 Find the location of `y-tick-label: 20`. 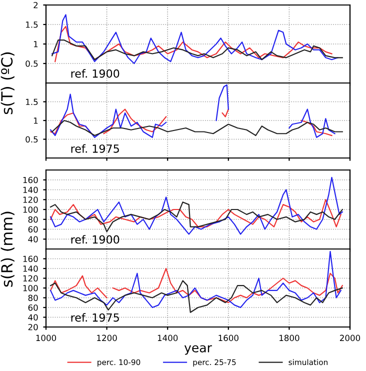

y-tick-label: 20 is located at coordinates (33, 327).